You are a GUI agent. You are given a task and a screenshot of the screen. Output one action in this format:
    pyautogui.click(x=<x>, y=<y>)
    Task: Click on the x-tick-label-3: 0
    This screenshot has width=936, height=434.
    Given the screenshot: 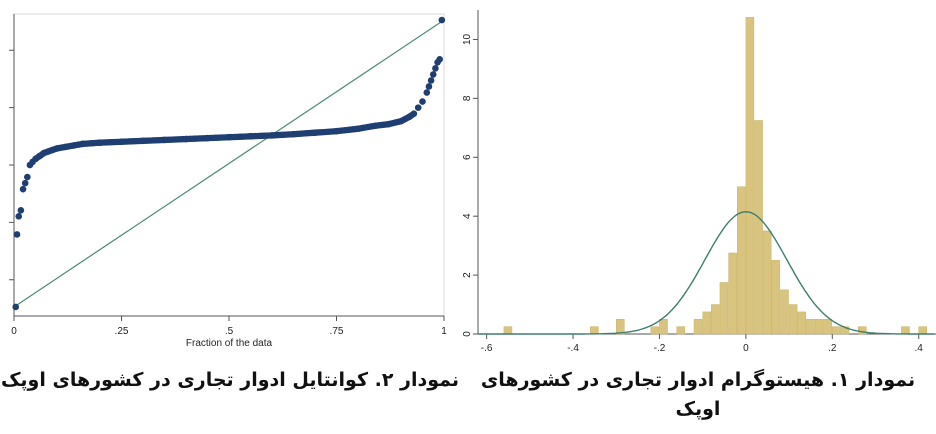 What is the action you would take?
    pyautogui.click(x=746, y=348)
    